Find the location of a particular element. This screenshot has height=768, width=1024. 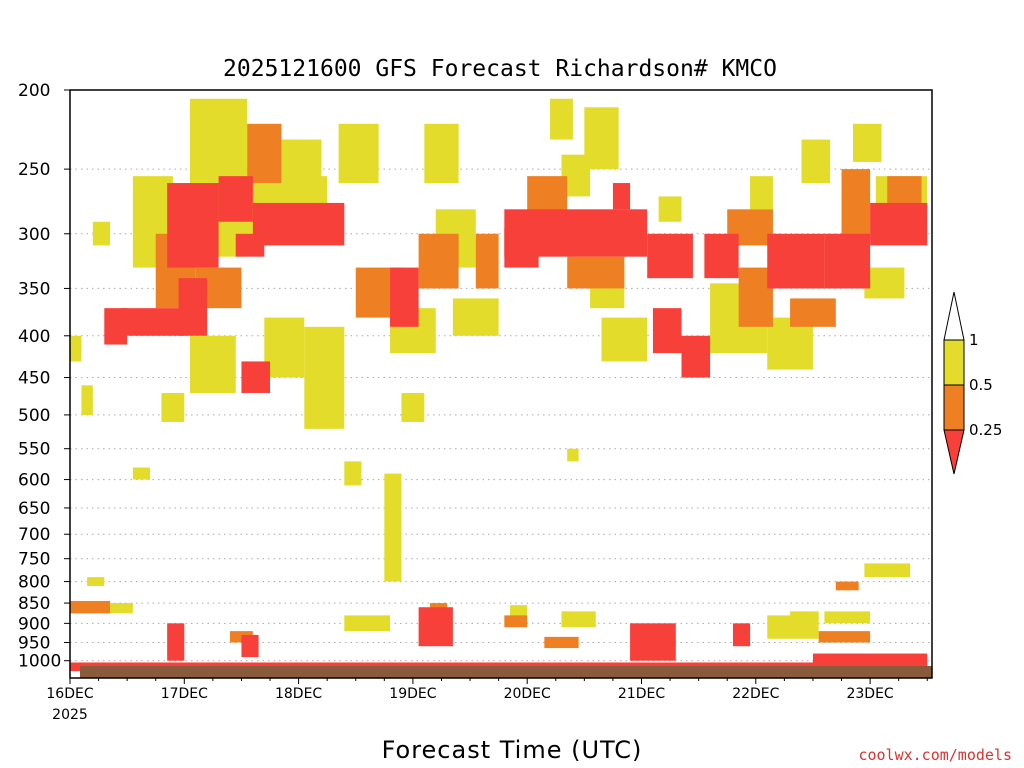

y-tick-label: 750 is located at coordinates (34, 560).